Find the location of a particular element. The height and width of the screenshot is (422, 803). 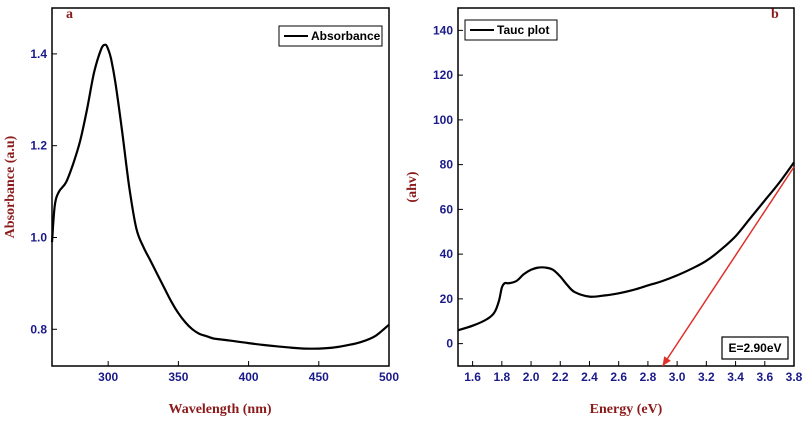

panel-a-legend: Absorbance is located at coordinates (330, 36).